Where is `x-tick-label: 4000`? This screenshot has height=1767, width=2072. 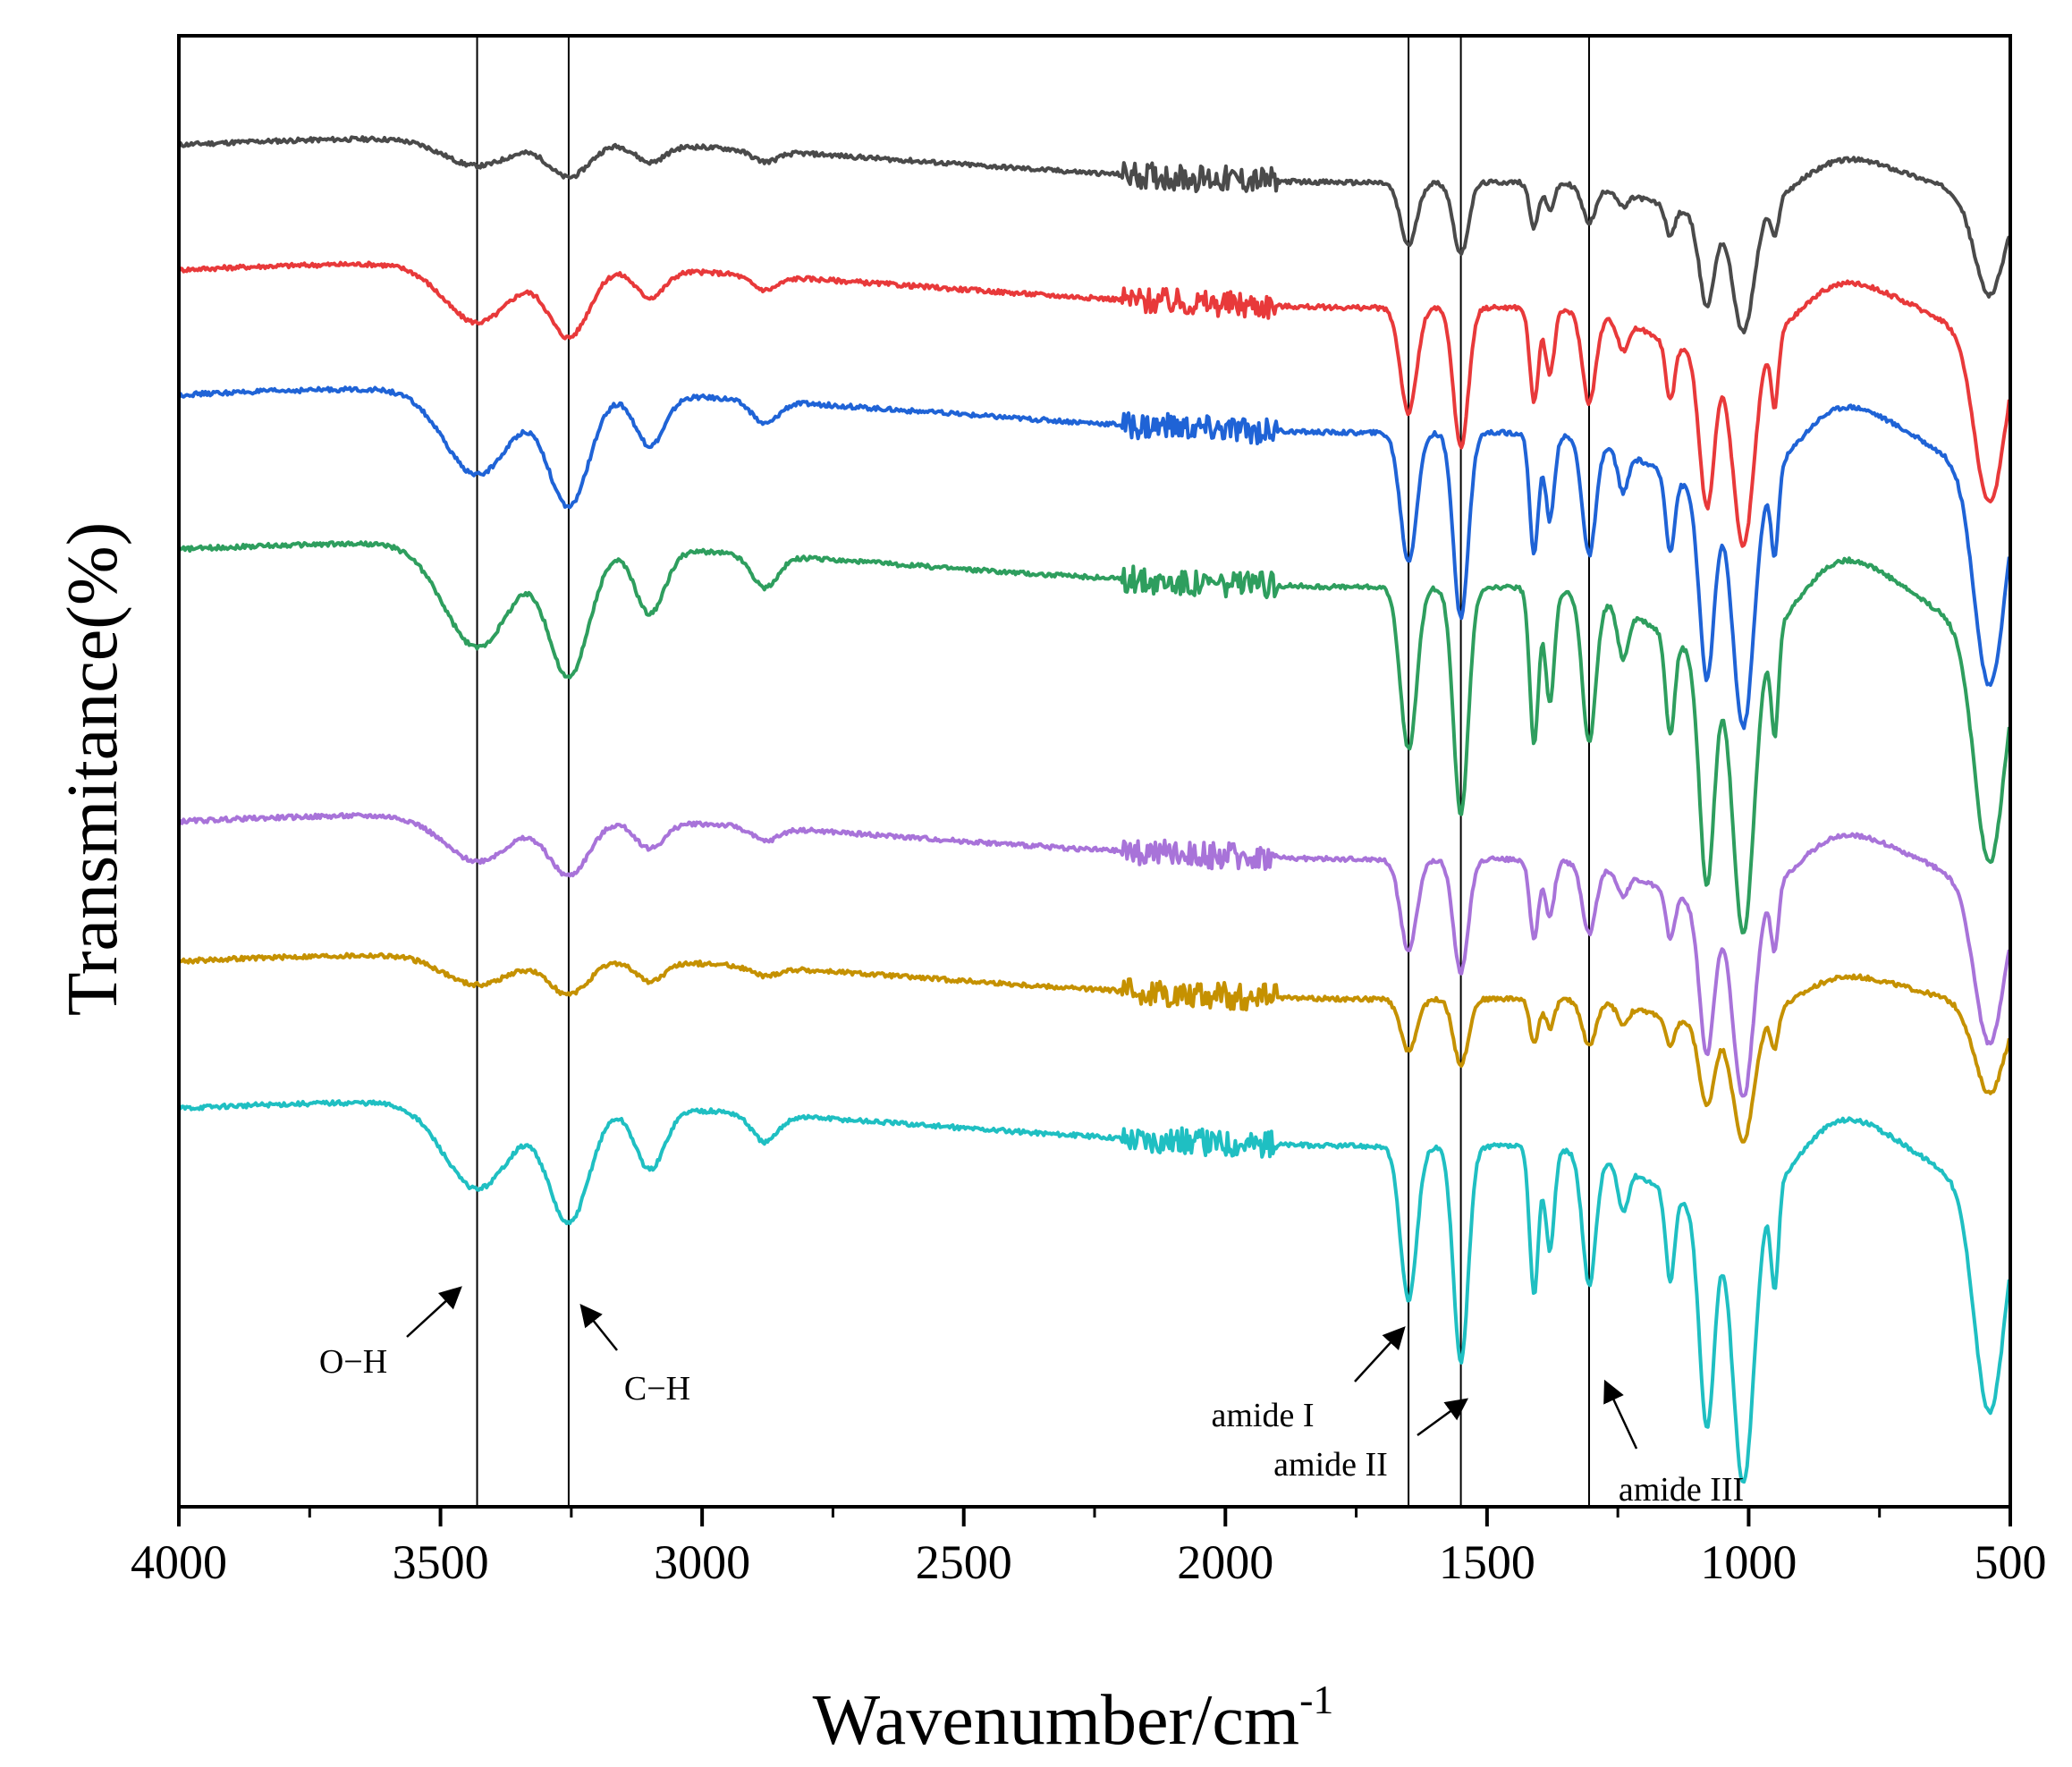
x-tick-label: 4000 is located at coordinates (179, 1562).